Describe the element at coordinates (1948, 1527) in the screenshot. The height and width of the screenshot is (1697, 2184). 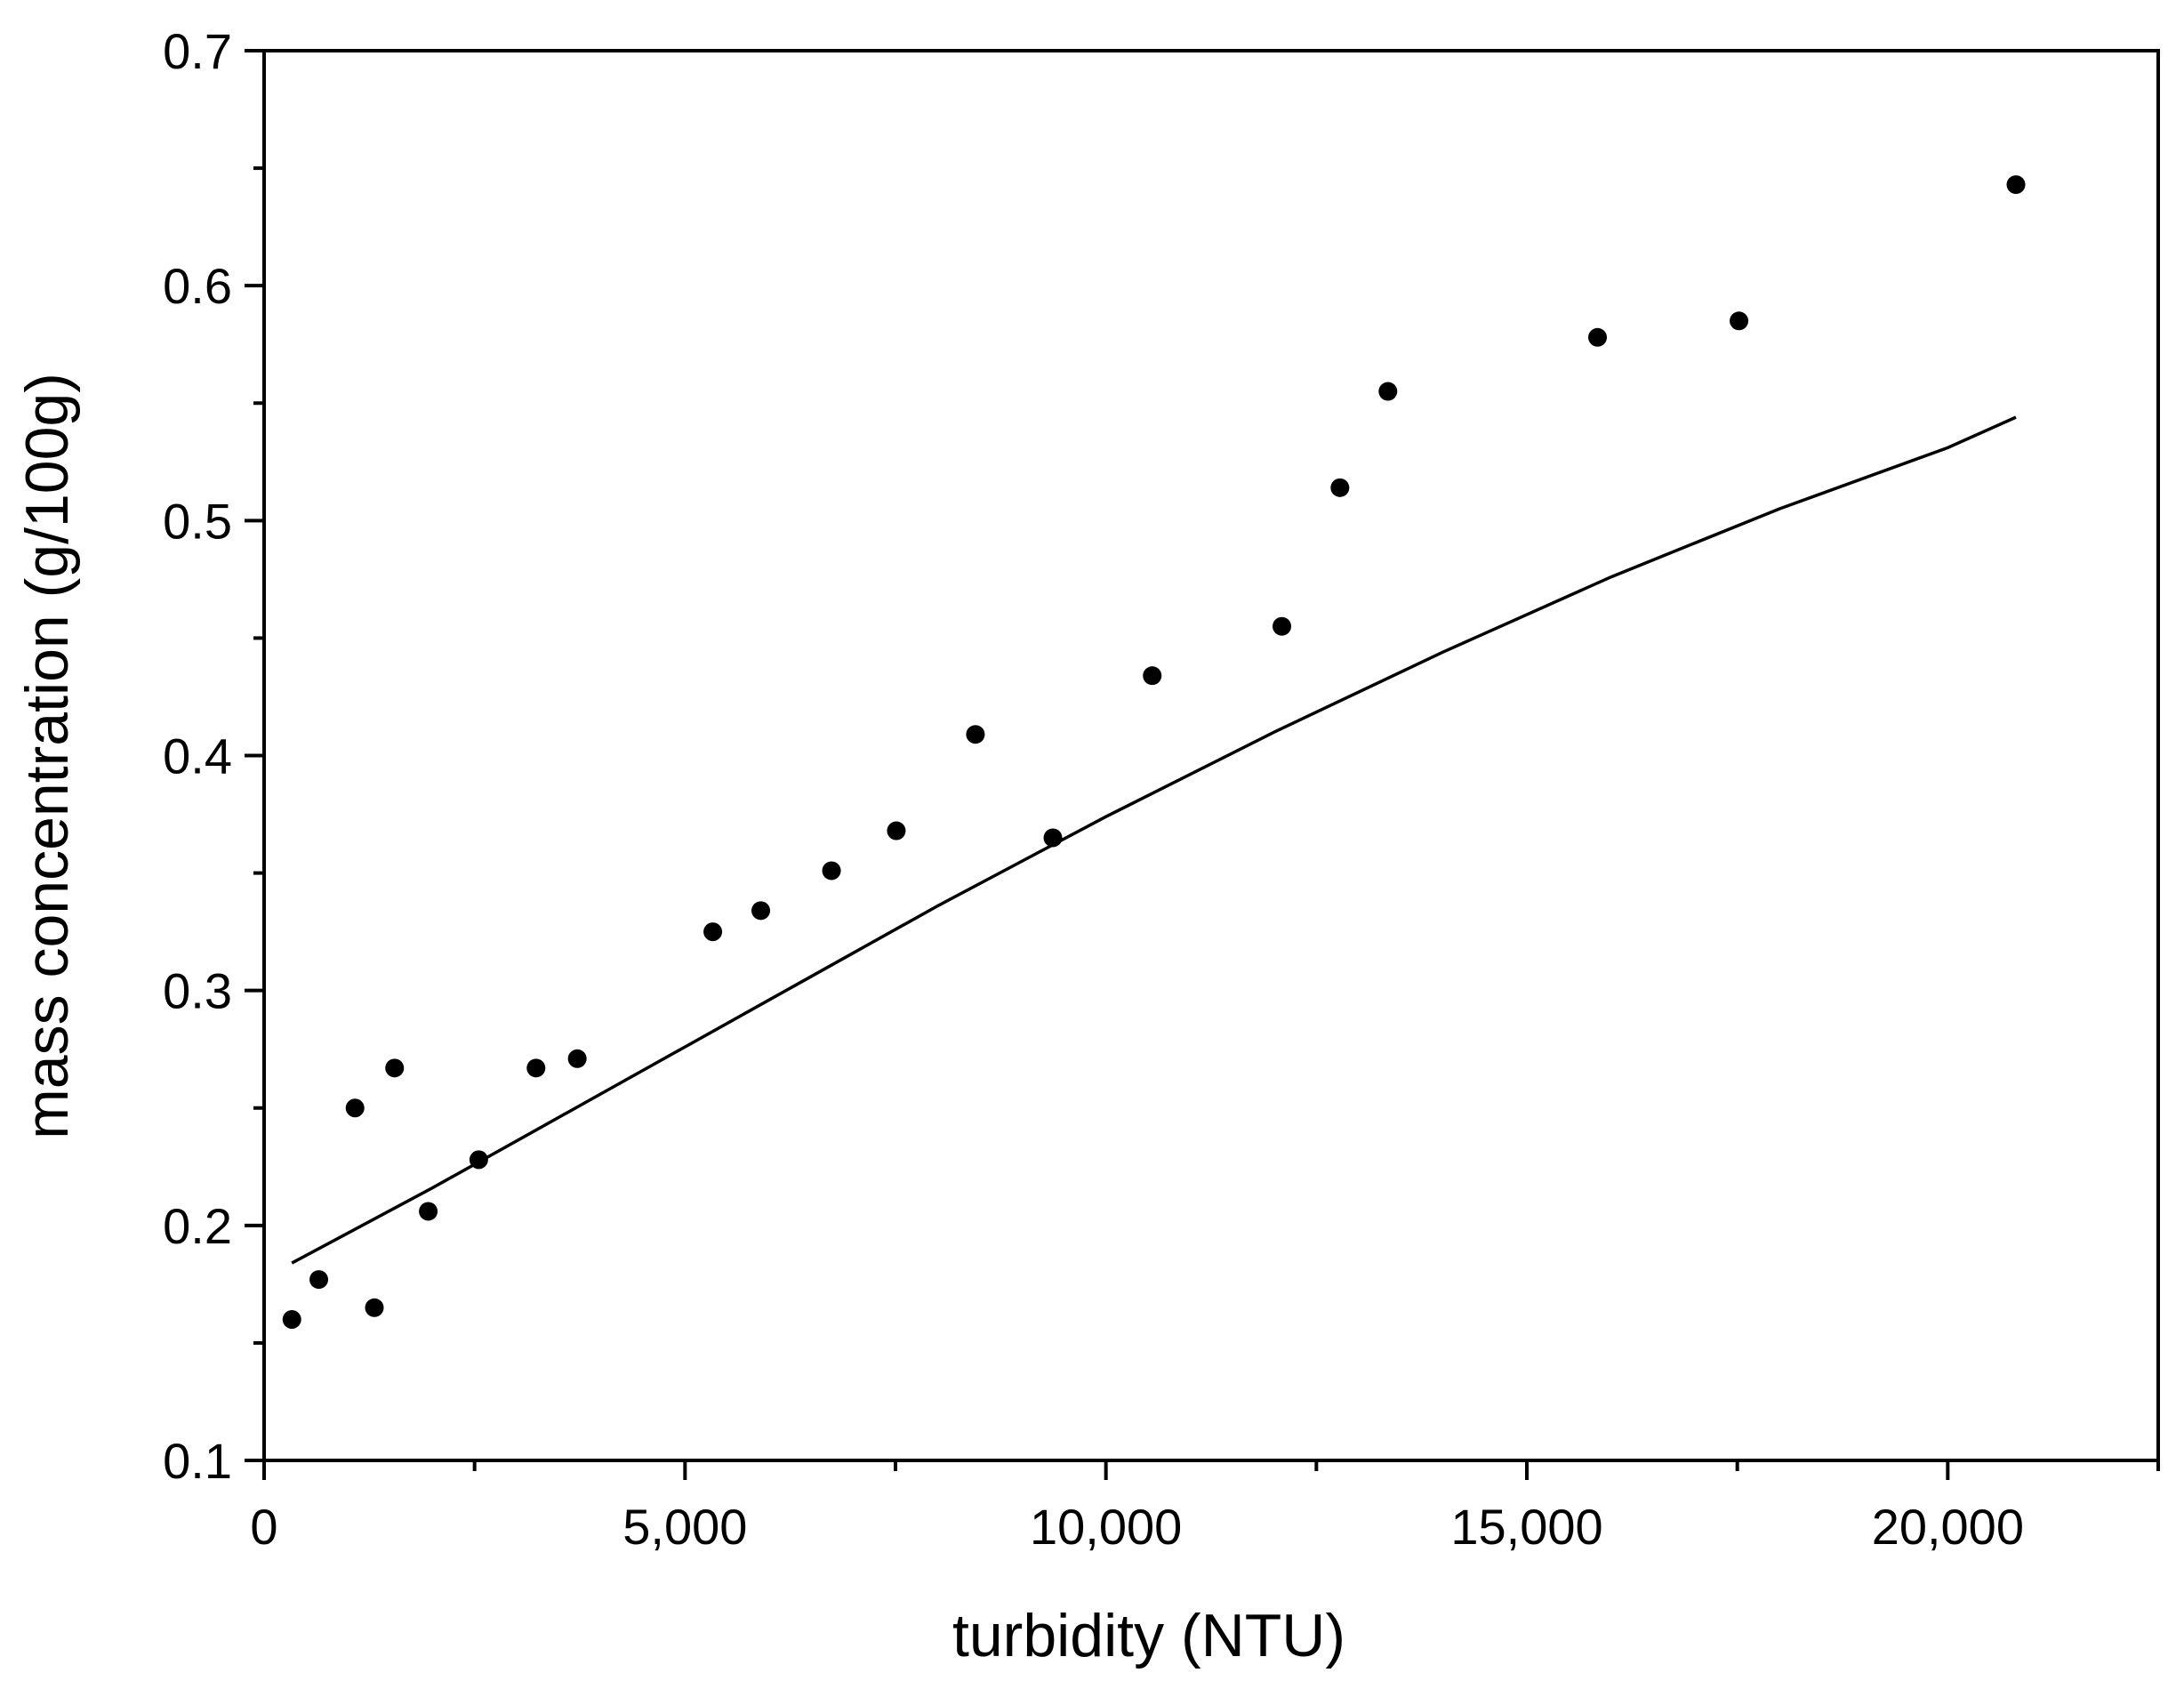
I see `x-tick-label: 20,000` at that location.